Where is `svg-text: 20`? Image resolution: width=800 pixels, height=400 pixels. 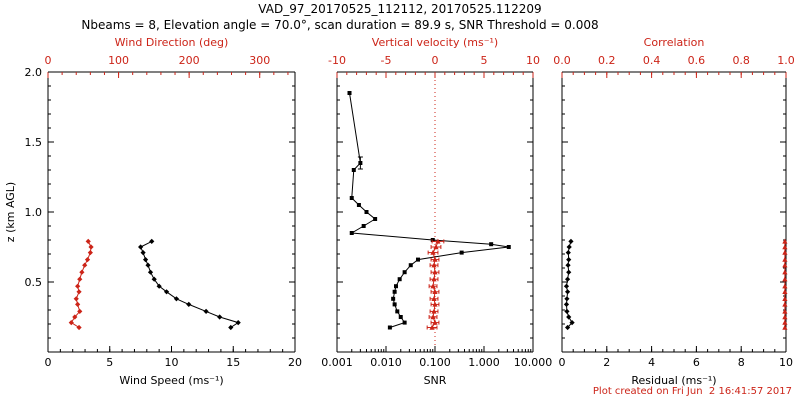 svg-text: 20 is located at coordinates (295, 362).